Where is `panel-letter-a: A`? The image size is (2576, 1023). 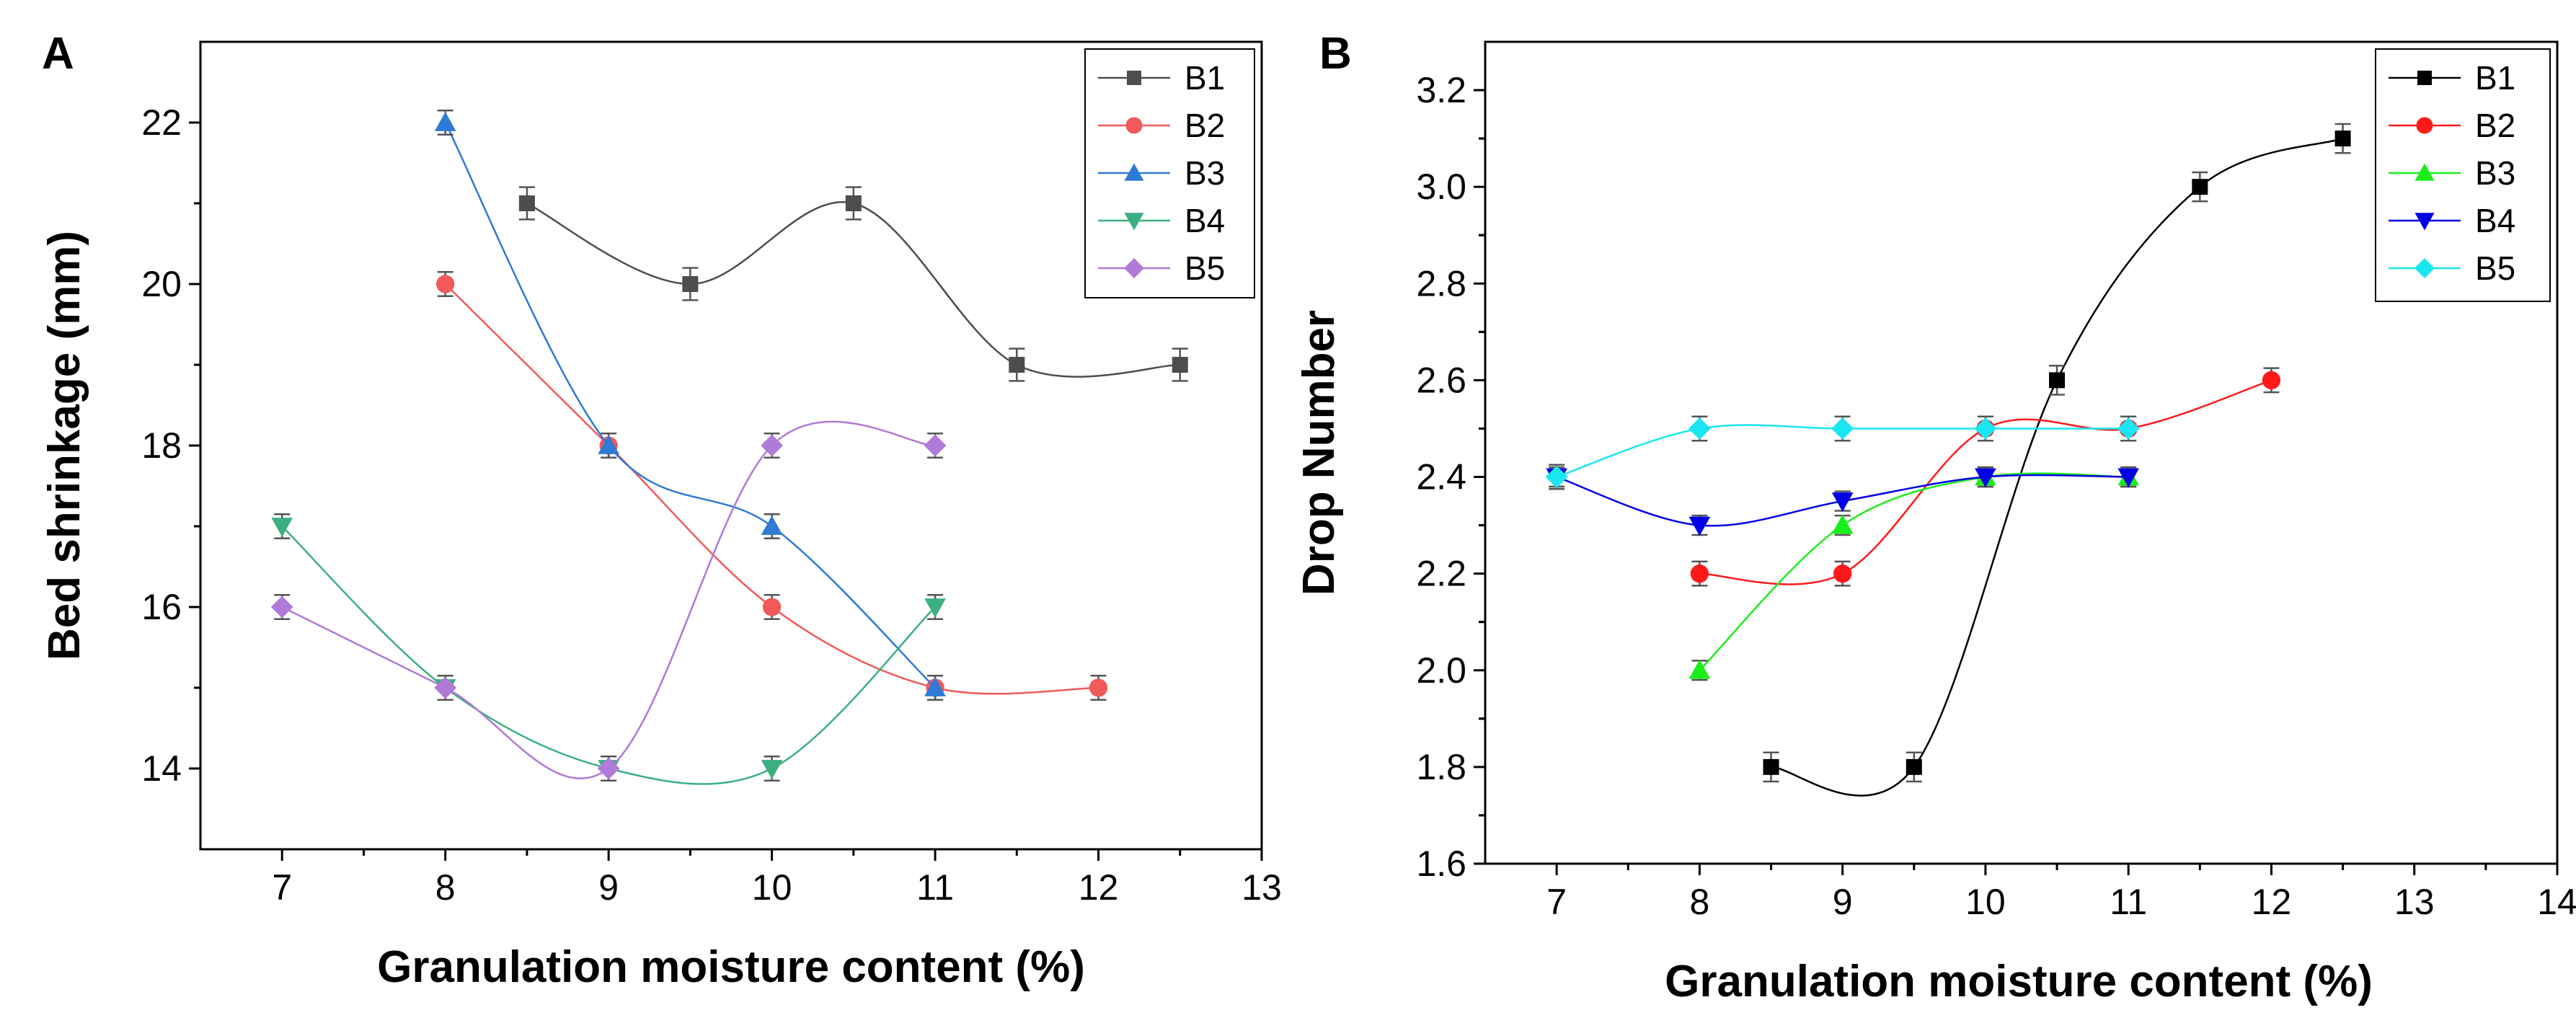
panel-letter-a: A is located at coordinates (58, 54).